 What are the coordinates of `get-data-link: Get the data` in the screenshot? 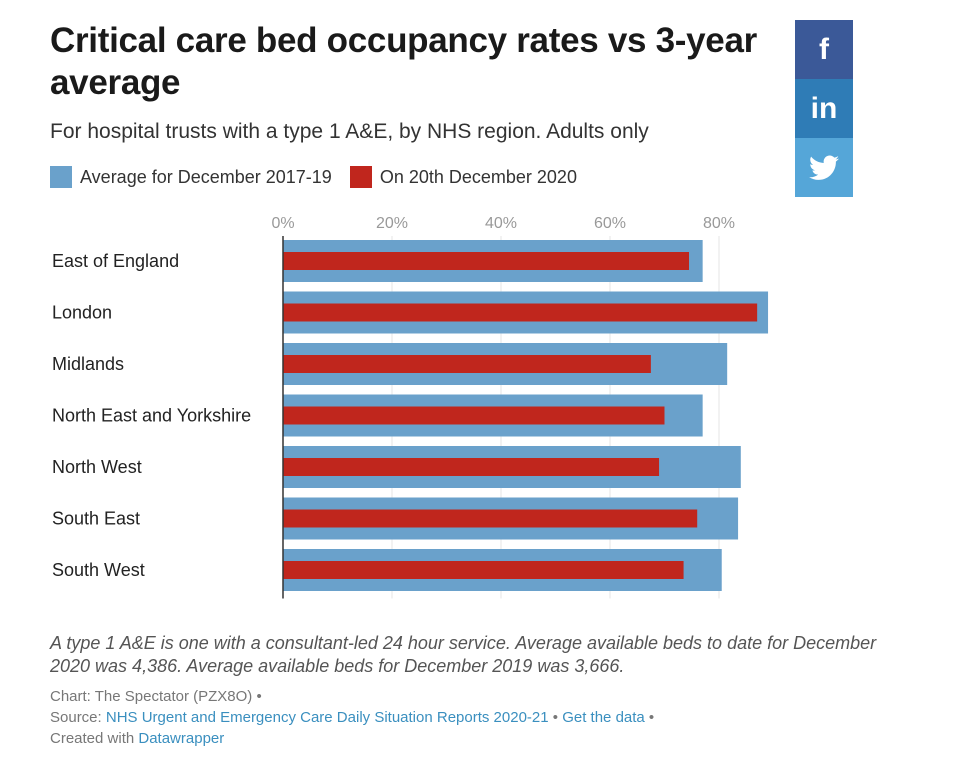 It's located at (603, 717).